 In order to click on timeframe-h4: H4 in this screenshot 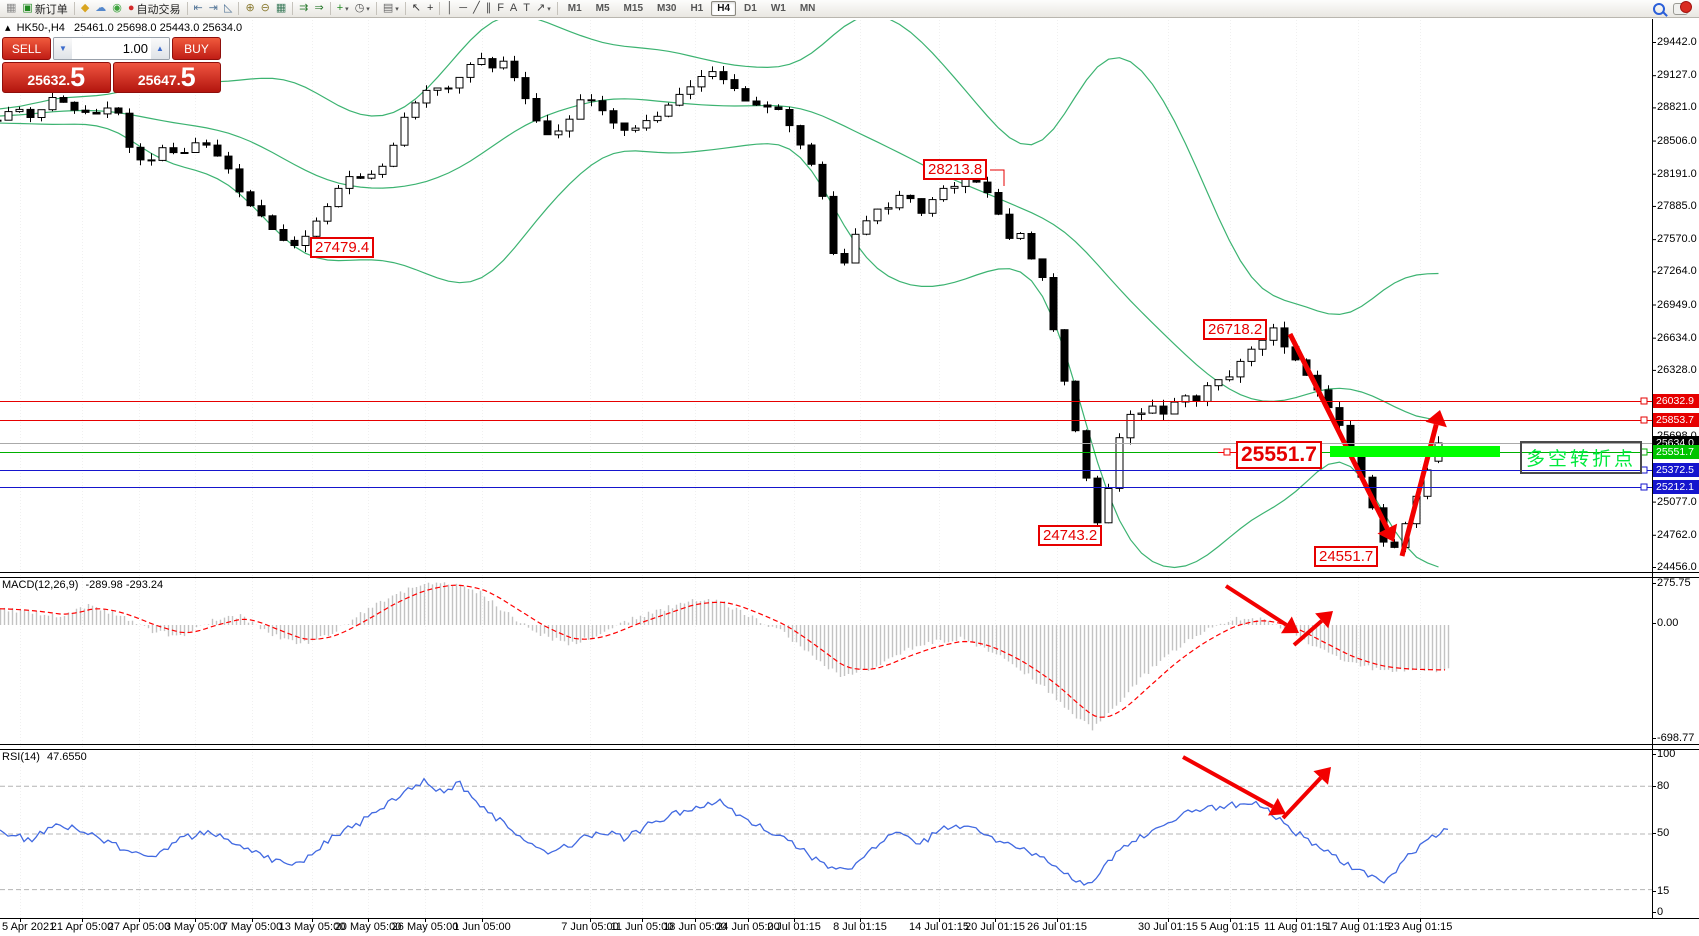, I will do `click(724, 8)`.